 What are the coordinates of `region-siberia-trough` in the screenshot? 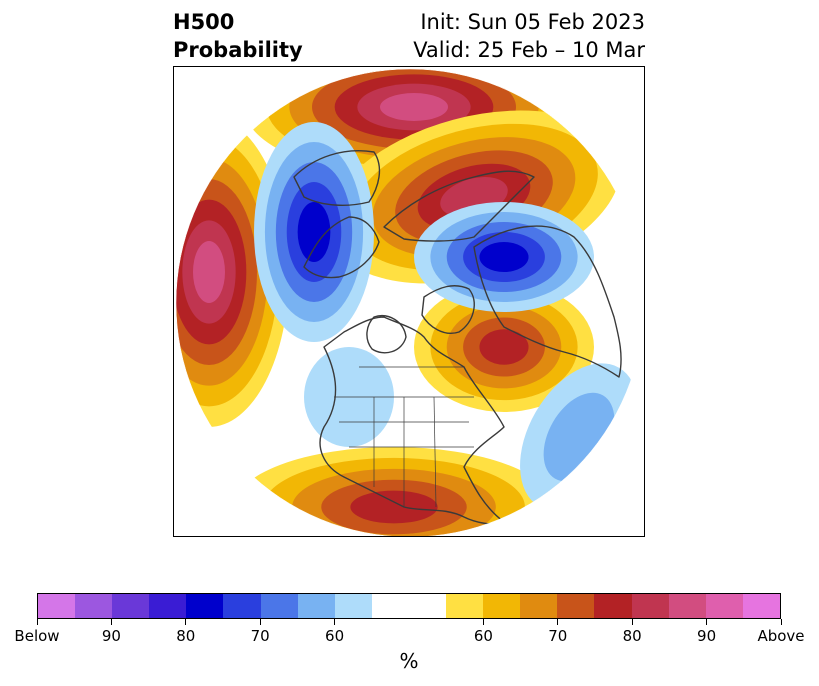 It's located at (314, 232).